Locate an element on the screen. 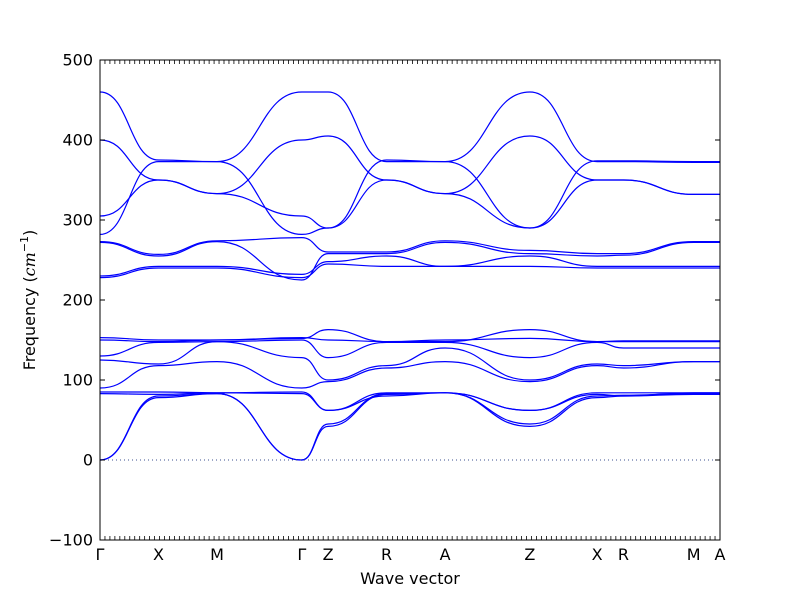  y-tick-label: 200 is located at coordinates (77, 300).